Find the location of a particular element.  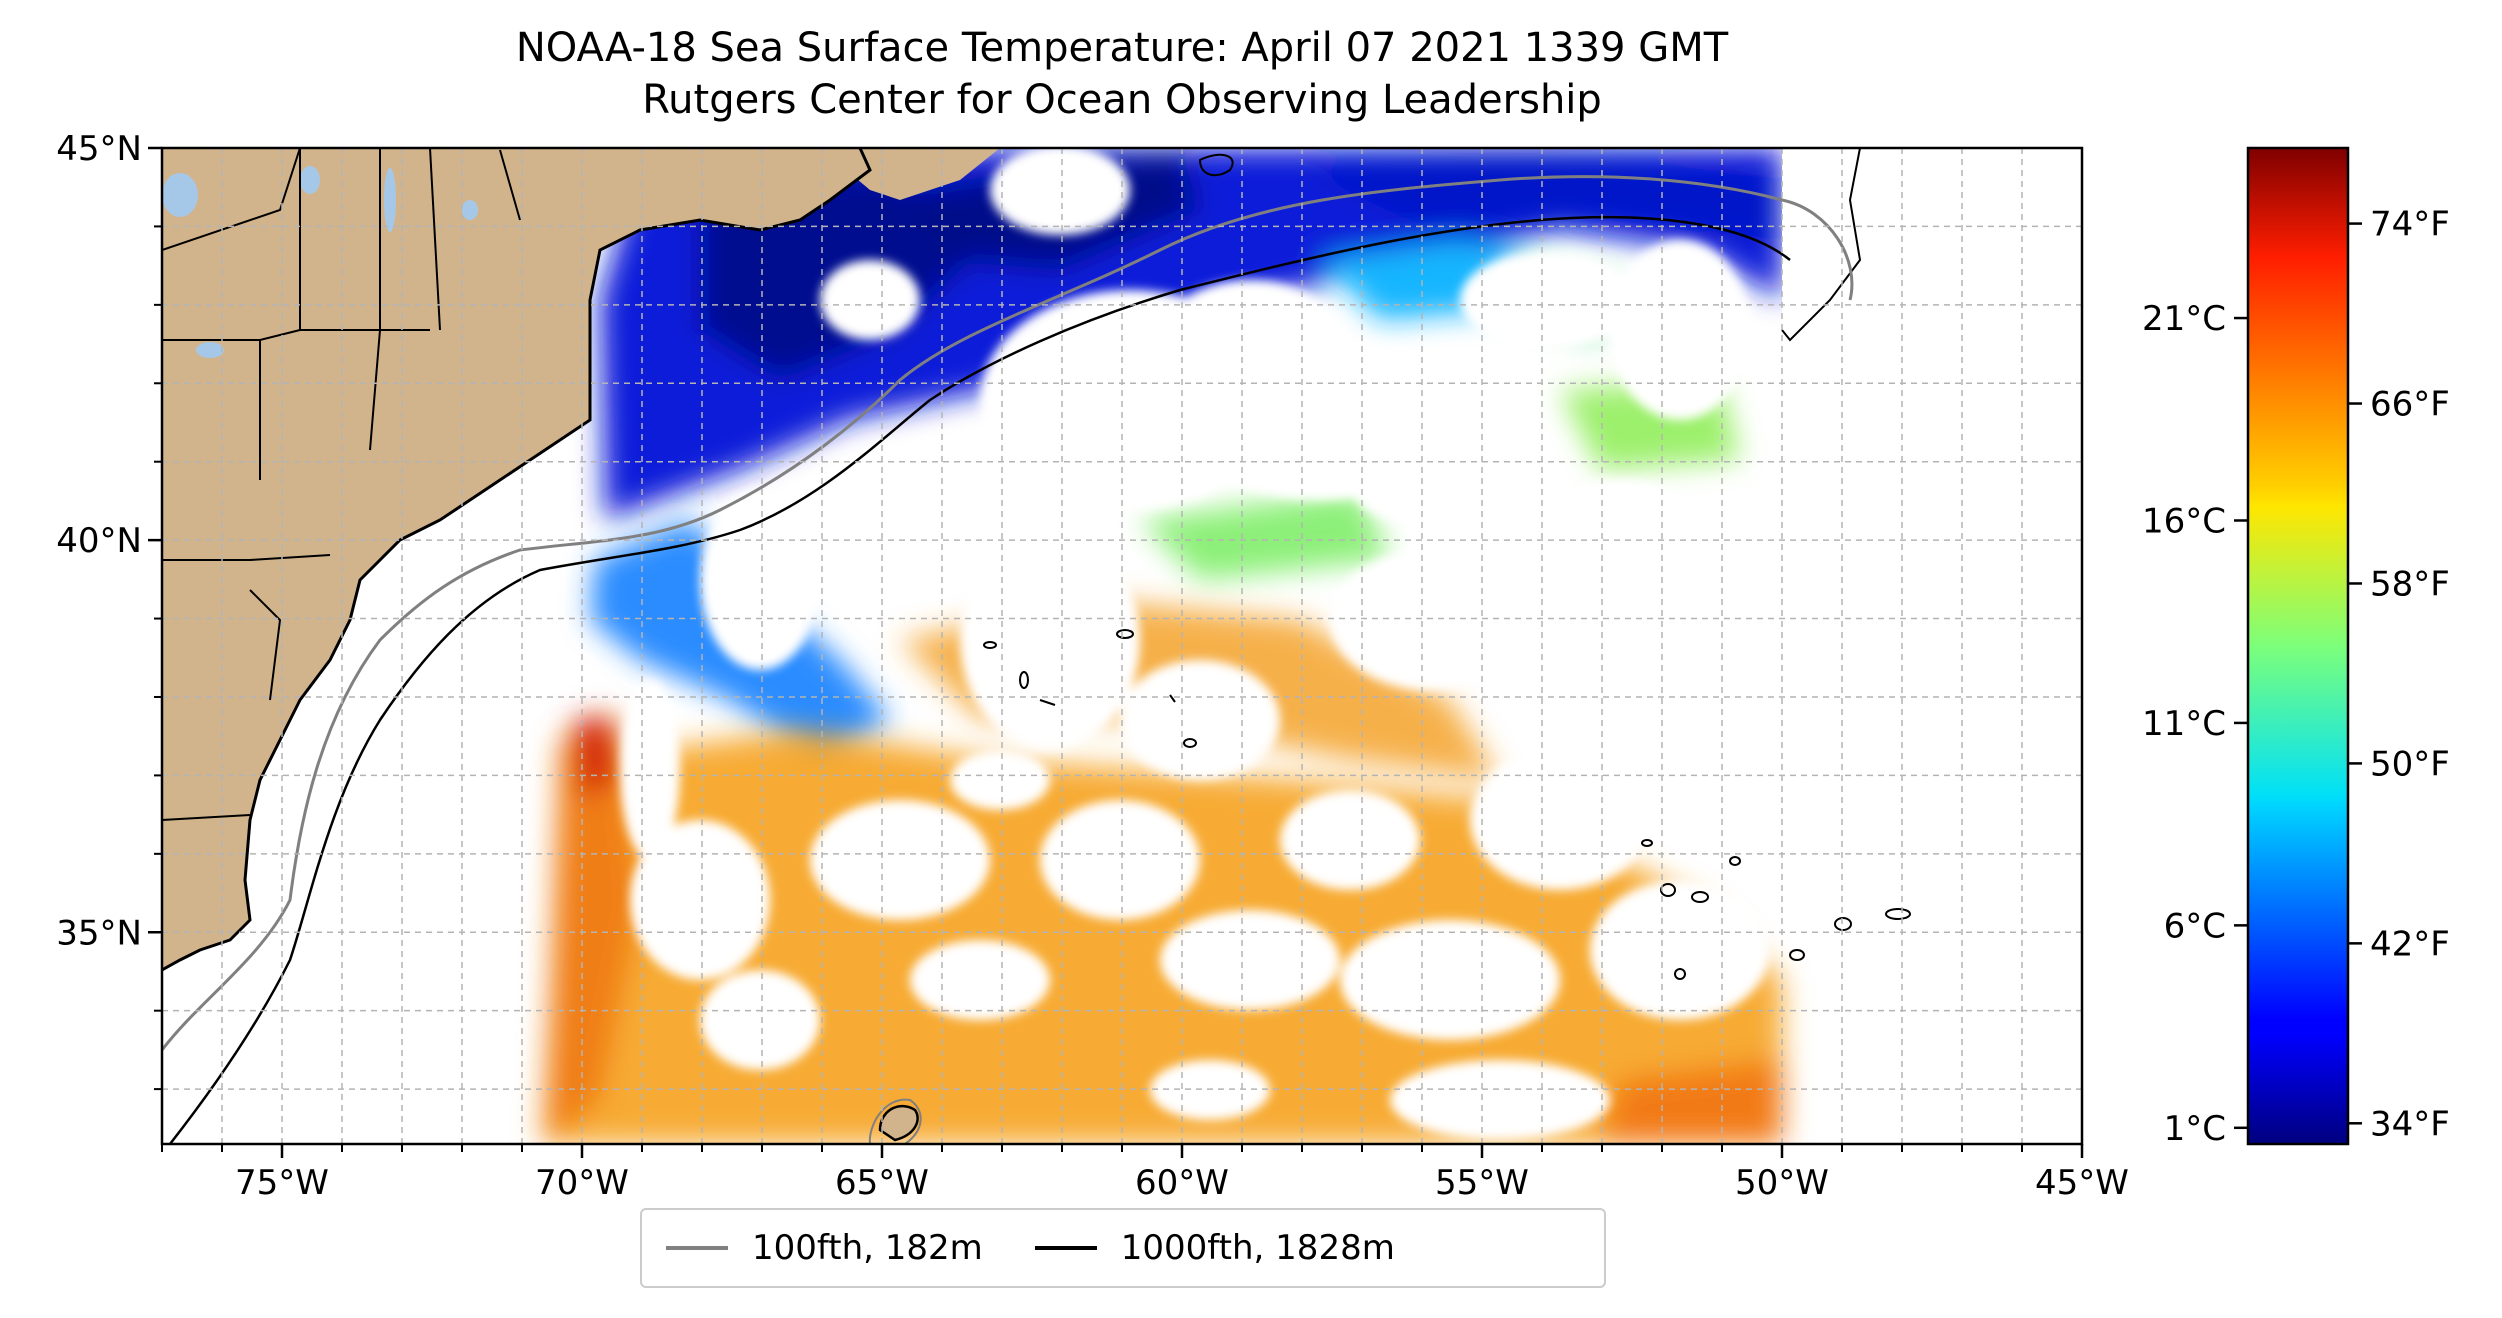

colorbar-gradient is located at coordinates (2298, 646).